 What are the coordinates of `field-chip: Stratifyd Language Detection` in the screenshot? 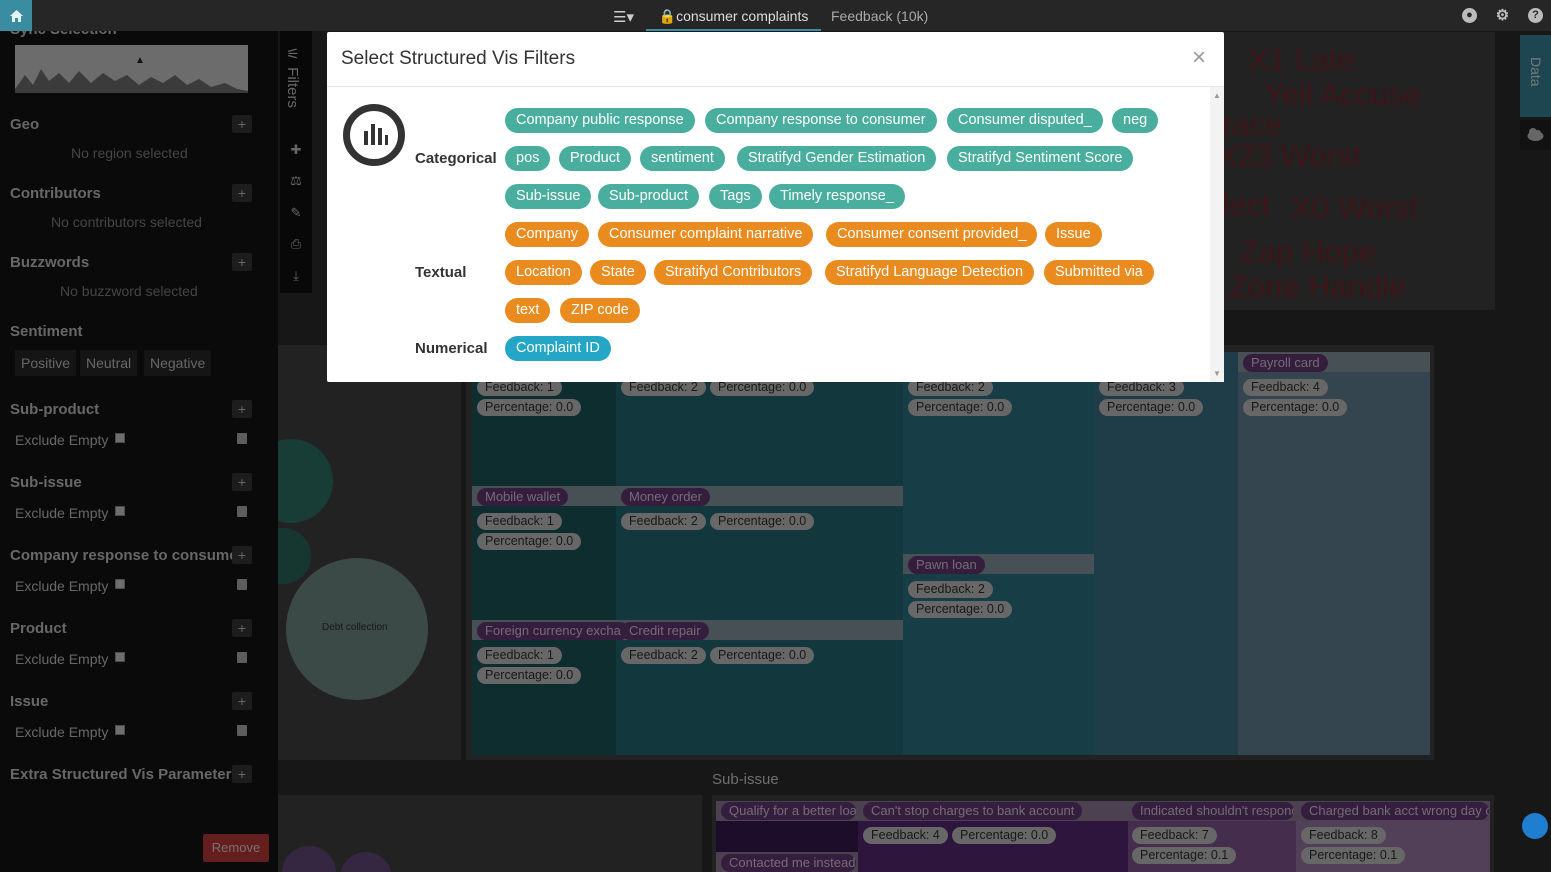 It's located at (930, 272).